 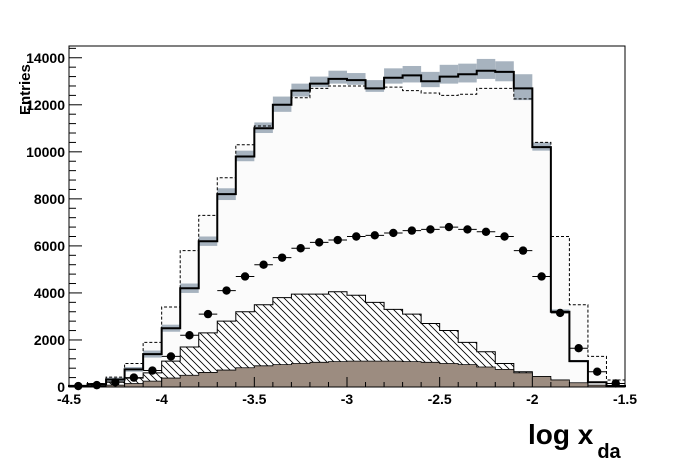 What do you see at coordinates (347, 399) in the screenshot?
I see `x-tick-label: -3` at bounding box center [347, 399].